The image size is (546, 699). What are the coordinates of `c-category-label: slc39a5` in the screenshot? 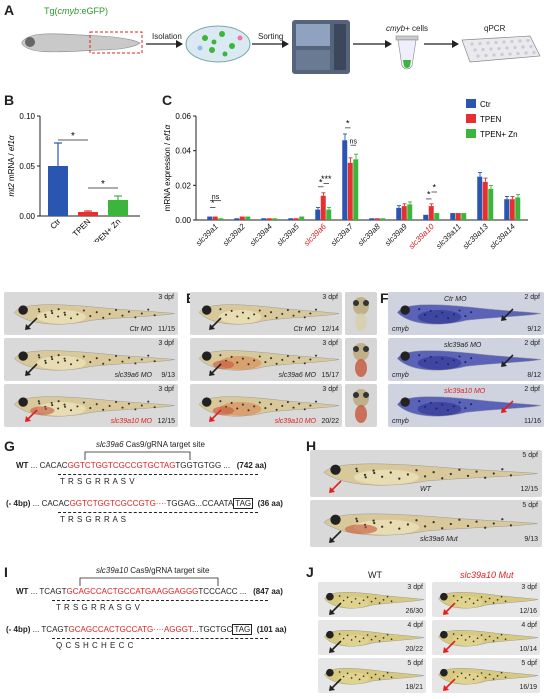 It's located at (288, 235).